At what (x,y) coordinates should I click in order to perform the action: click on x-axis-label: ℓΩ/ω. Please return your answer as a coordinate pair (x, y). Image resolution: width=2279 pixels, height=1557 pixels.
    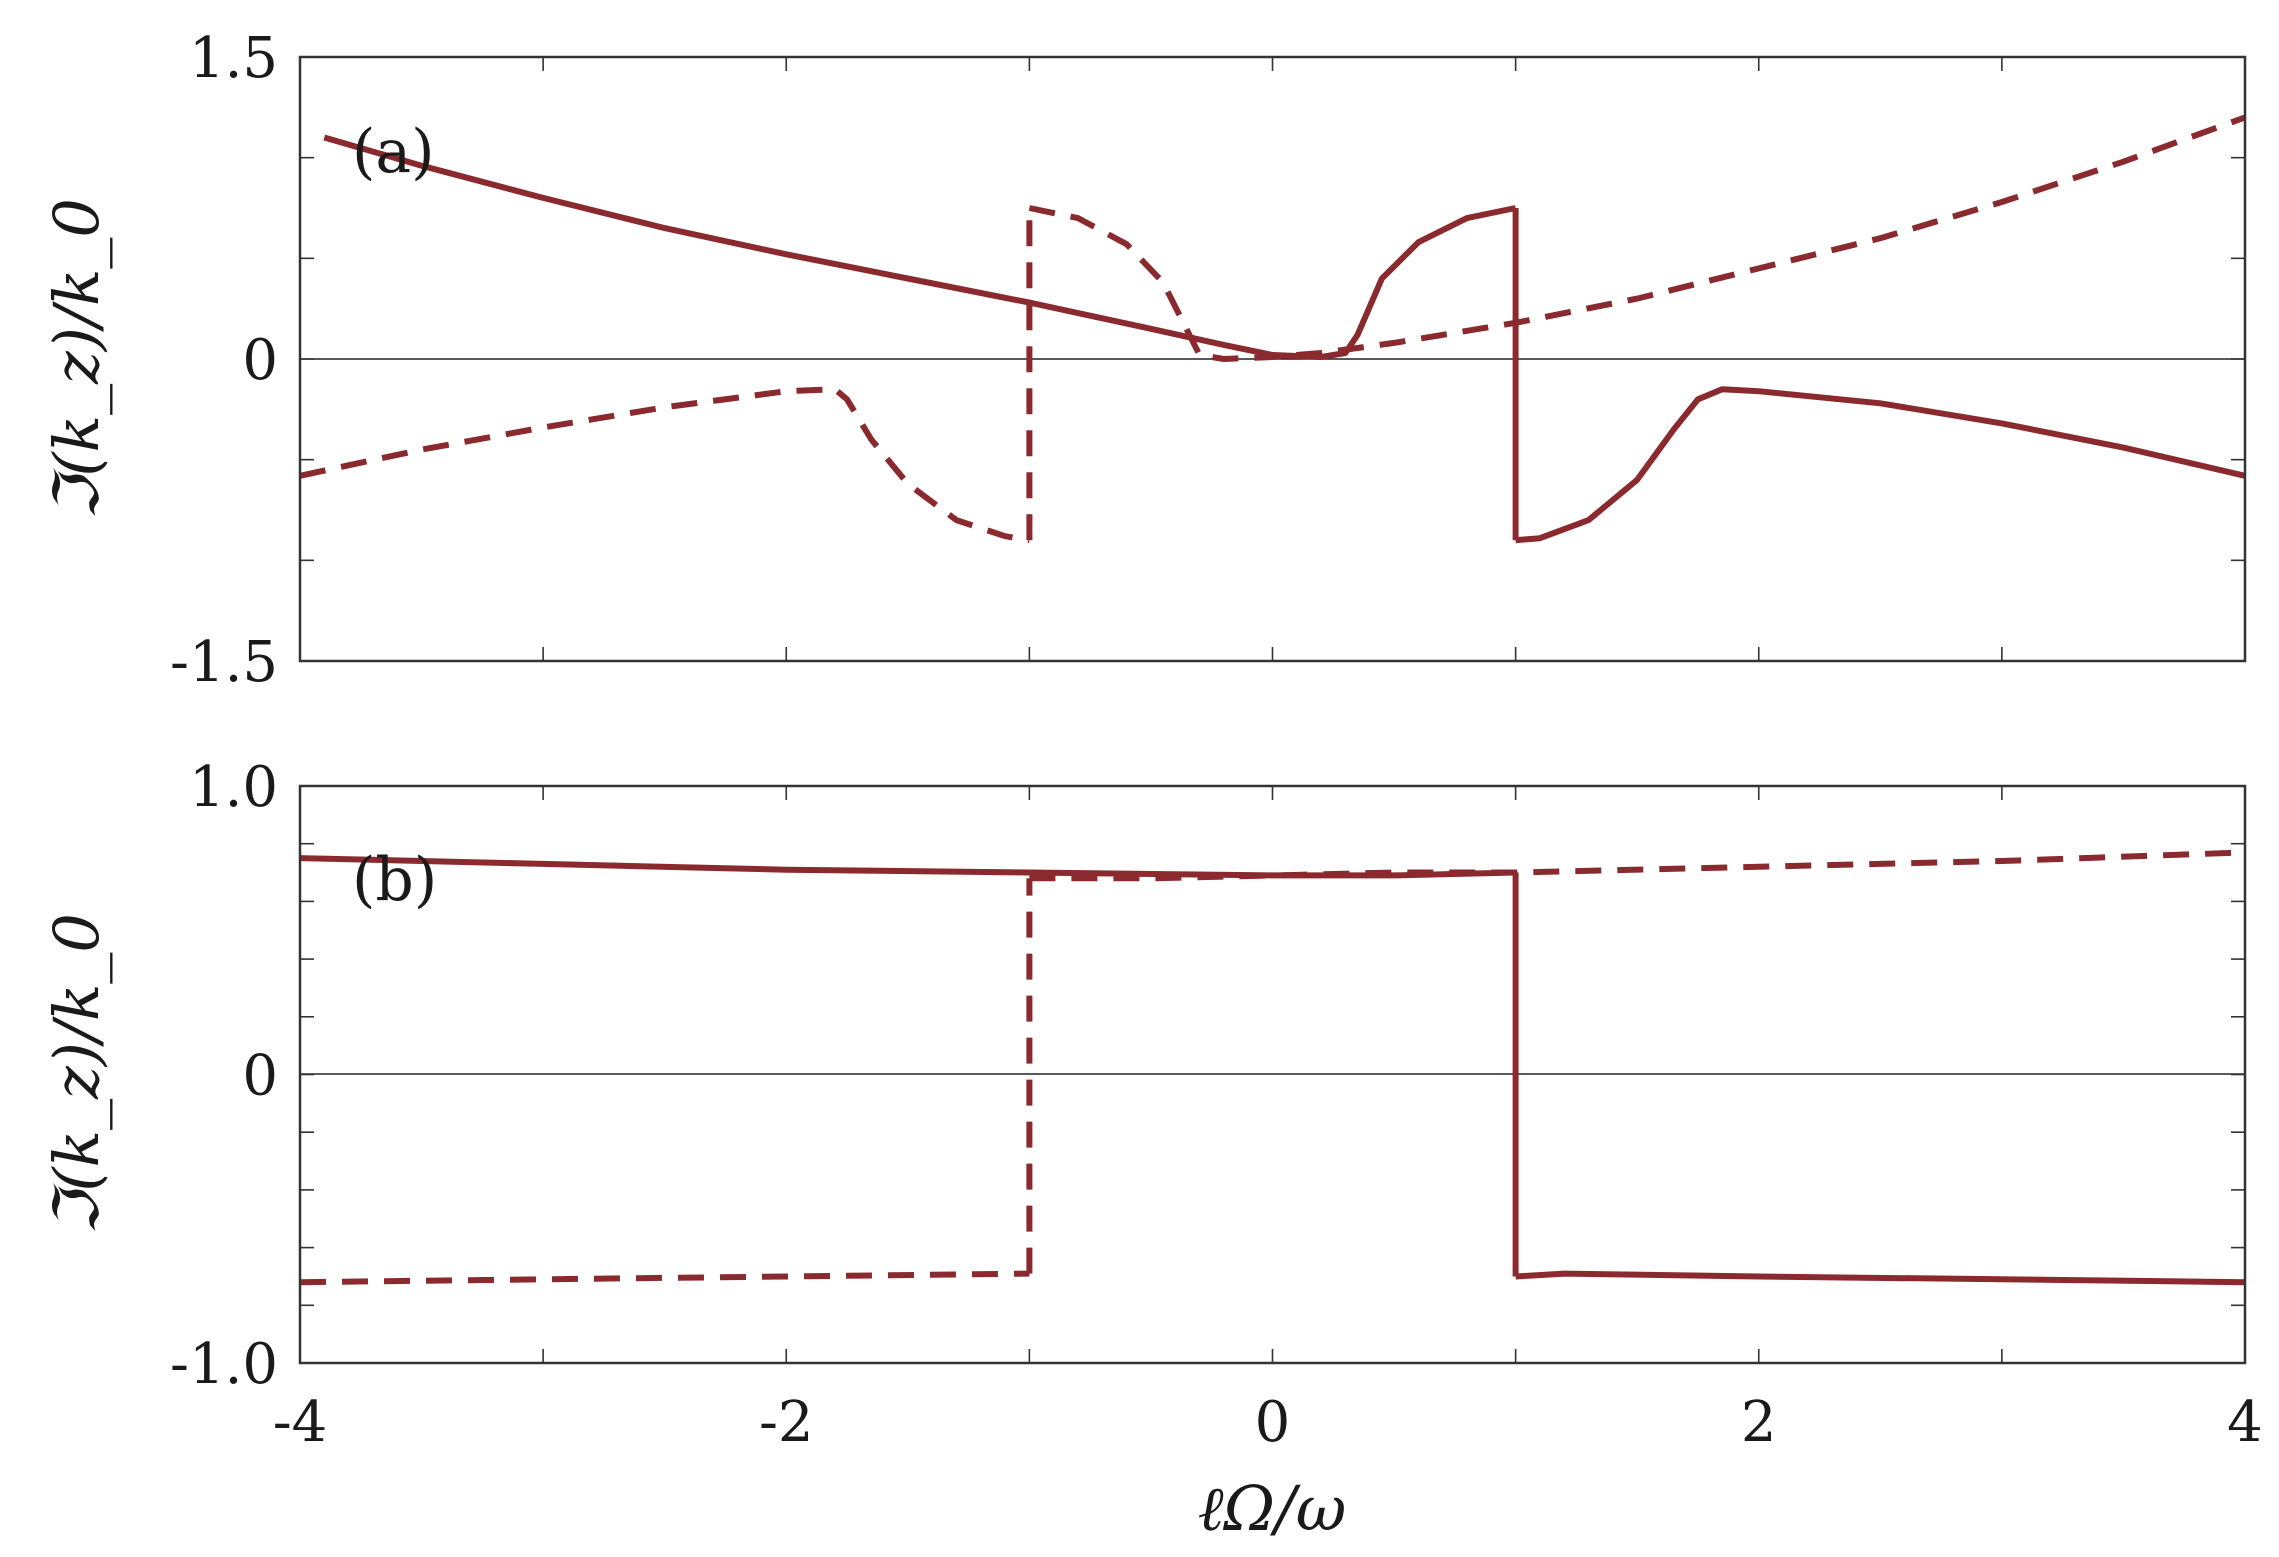
    Looking at the image, I should click on (1272, 1508).